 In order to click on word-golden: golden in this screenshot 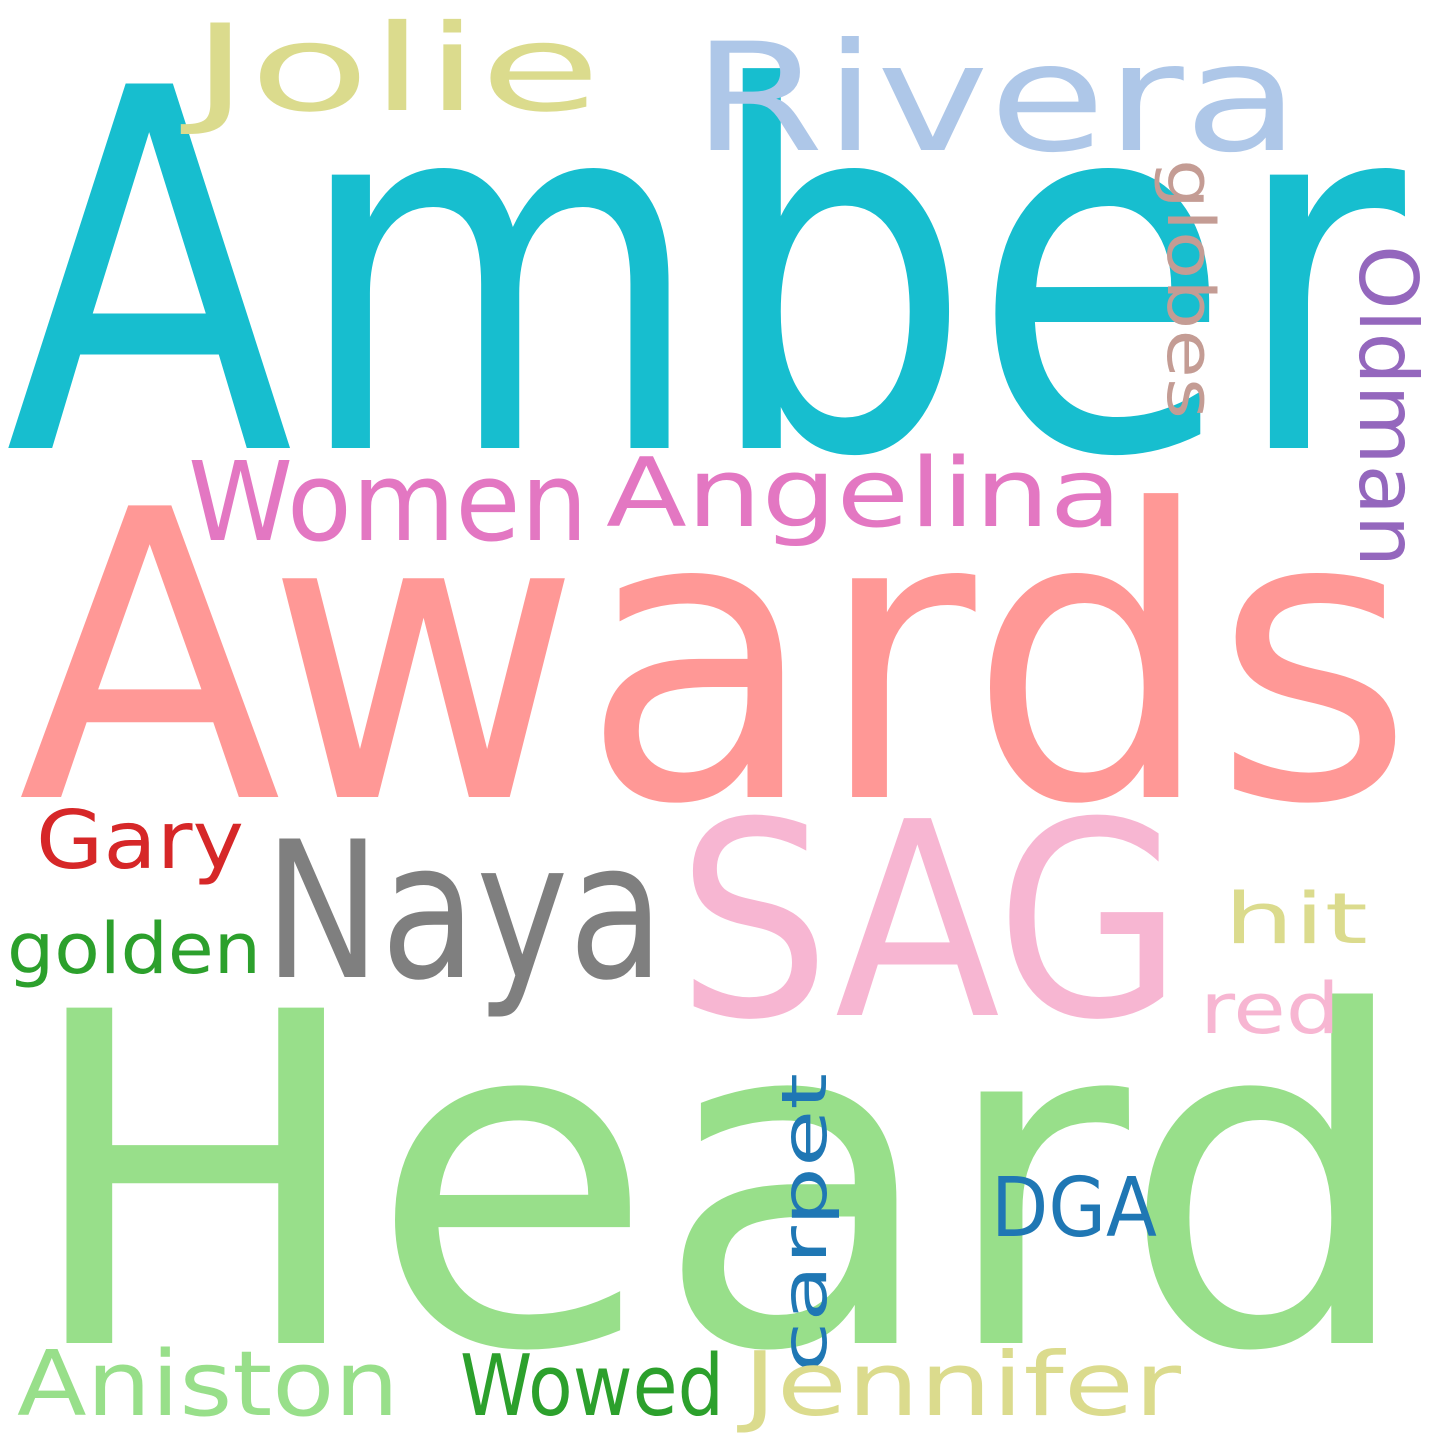, I will do `click(134, 949)`.